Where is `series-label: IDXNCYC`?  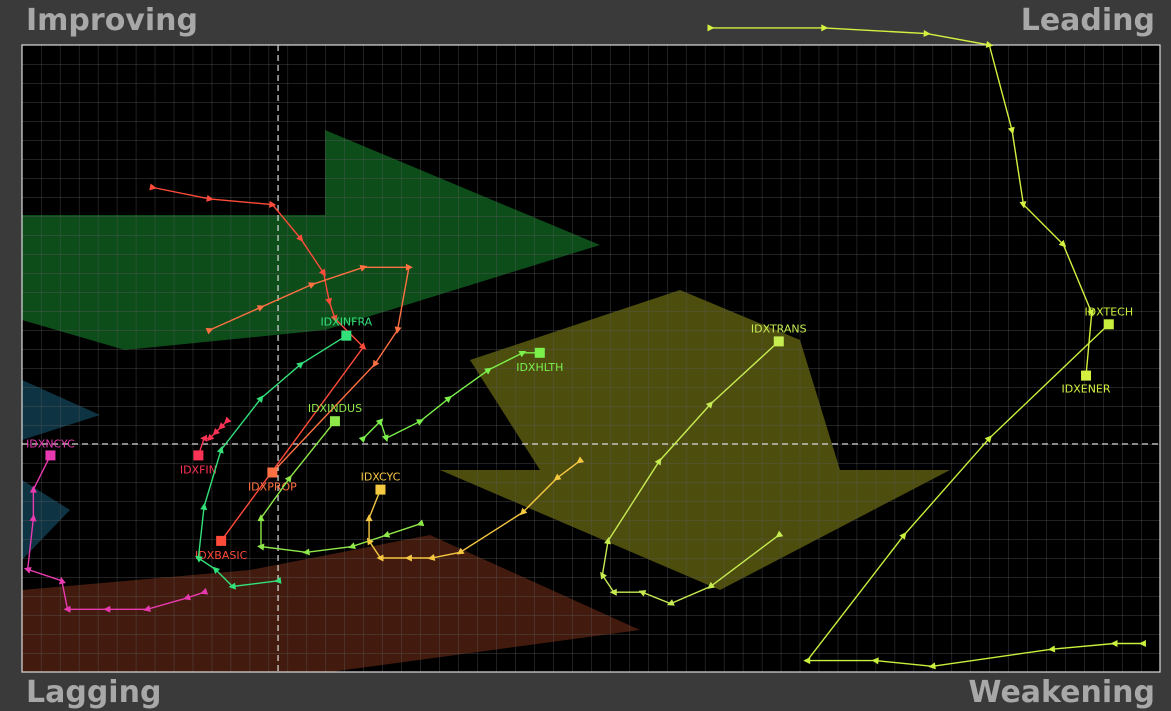
series-label: IDXNCYC is located at coordinates (50, 443).